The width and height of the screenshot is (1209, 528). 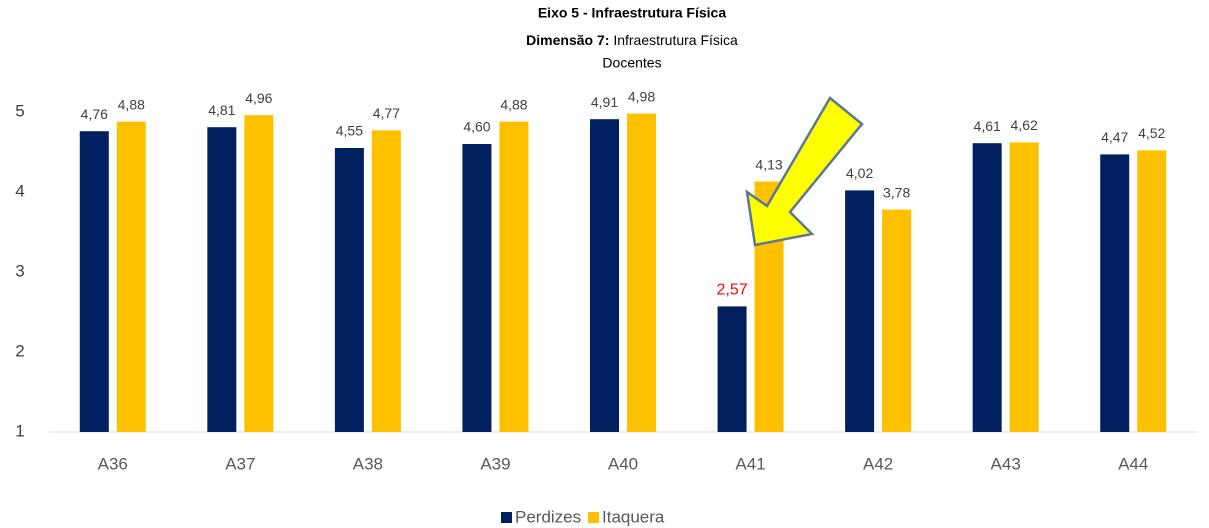 I want to click on x-tick-label: A44, so click(x=1133, y=463).